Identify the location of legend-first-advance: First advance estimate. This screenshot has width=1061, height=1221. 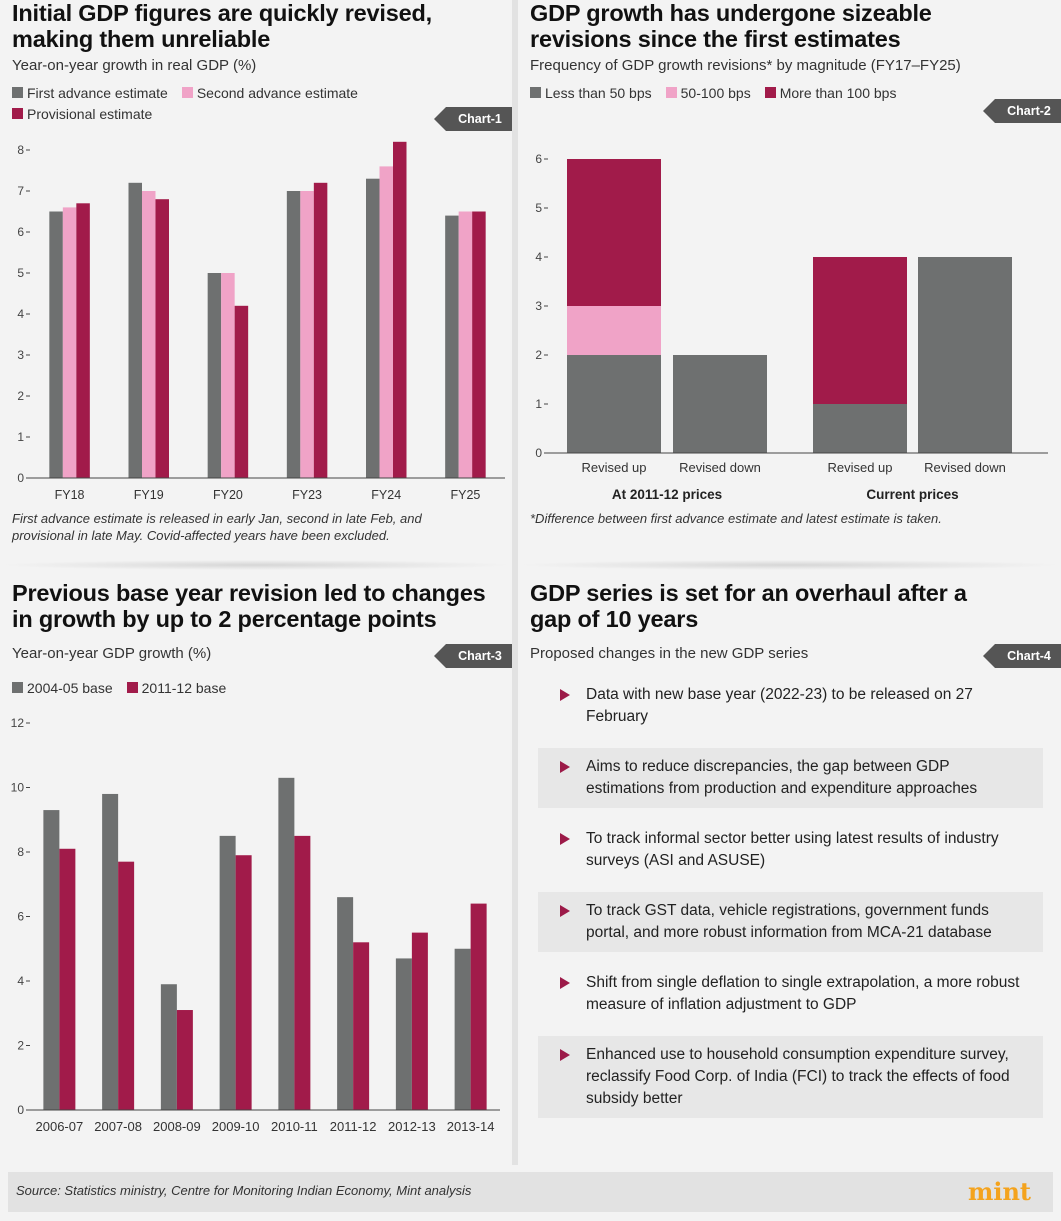
(90, 93).